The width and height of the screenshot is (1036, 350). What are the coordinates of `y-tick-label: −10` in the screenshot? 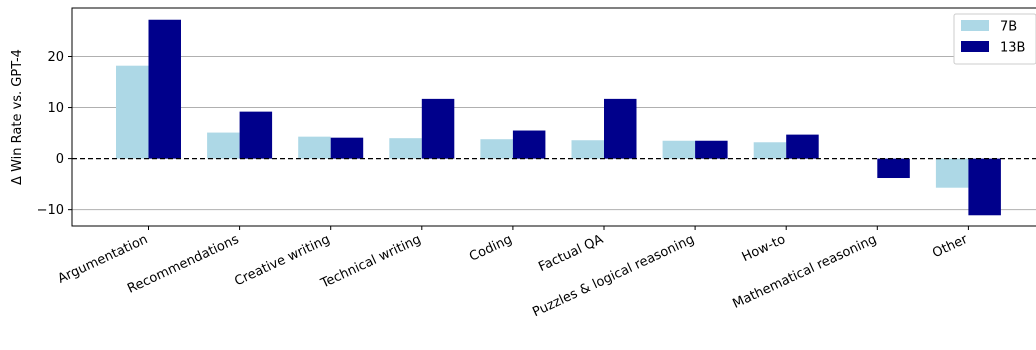 It's located at (50, 210).